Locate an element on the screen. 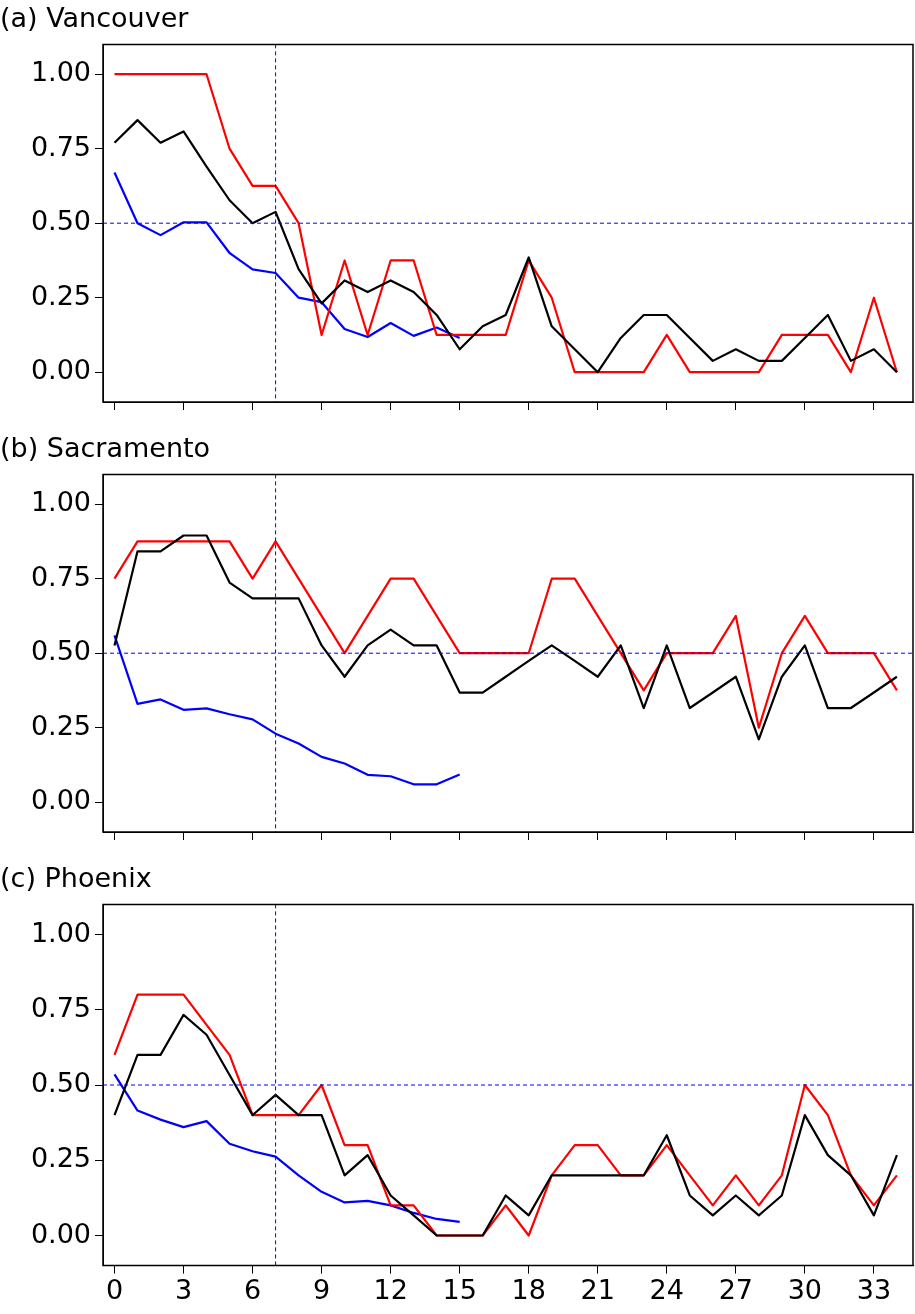 The width and height of the screenshot is (915, 1314). chart-title: (a) Vancouver is located at coordinates (95, 18).